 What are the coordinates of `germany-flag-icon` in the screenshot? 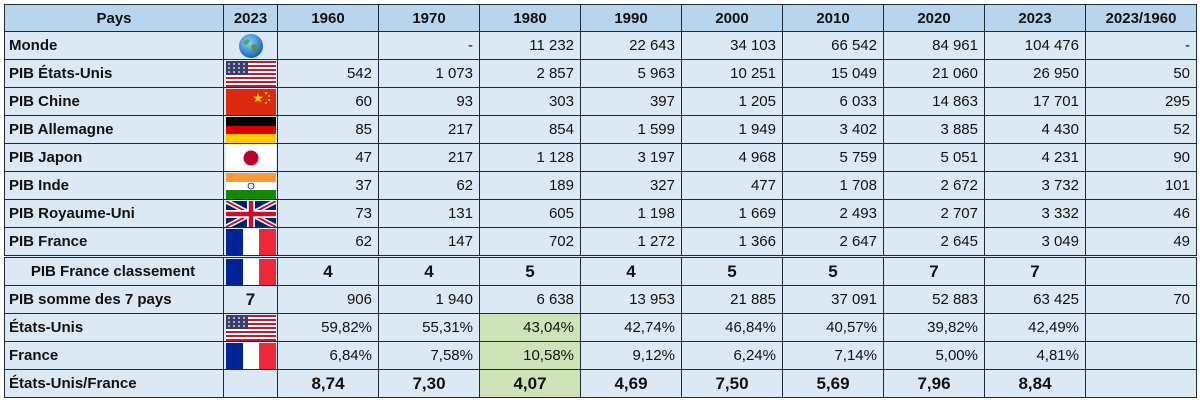 It's located at (250, 129).